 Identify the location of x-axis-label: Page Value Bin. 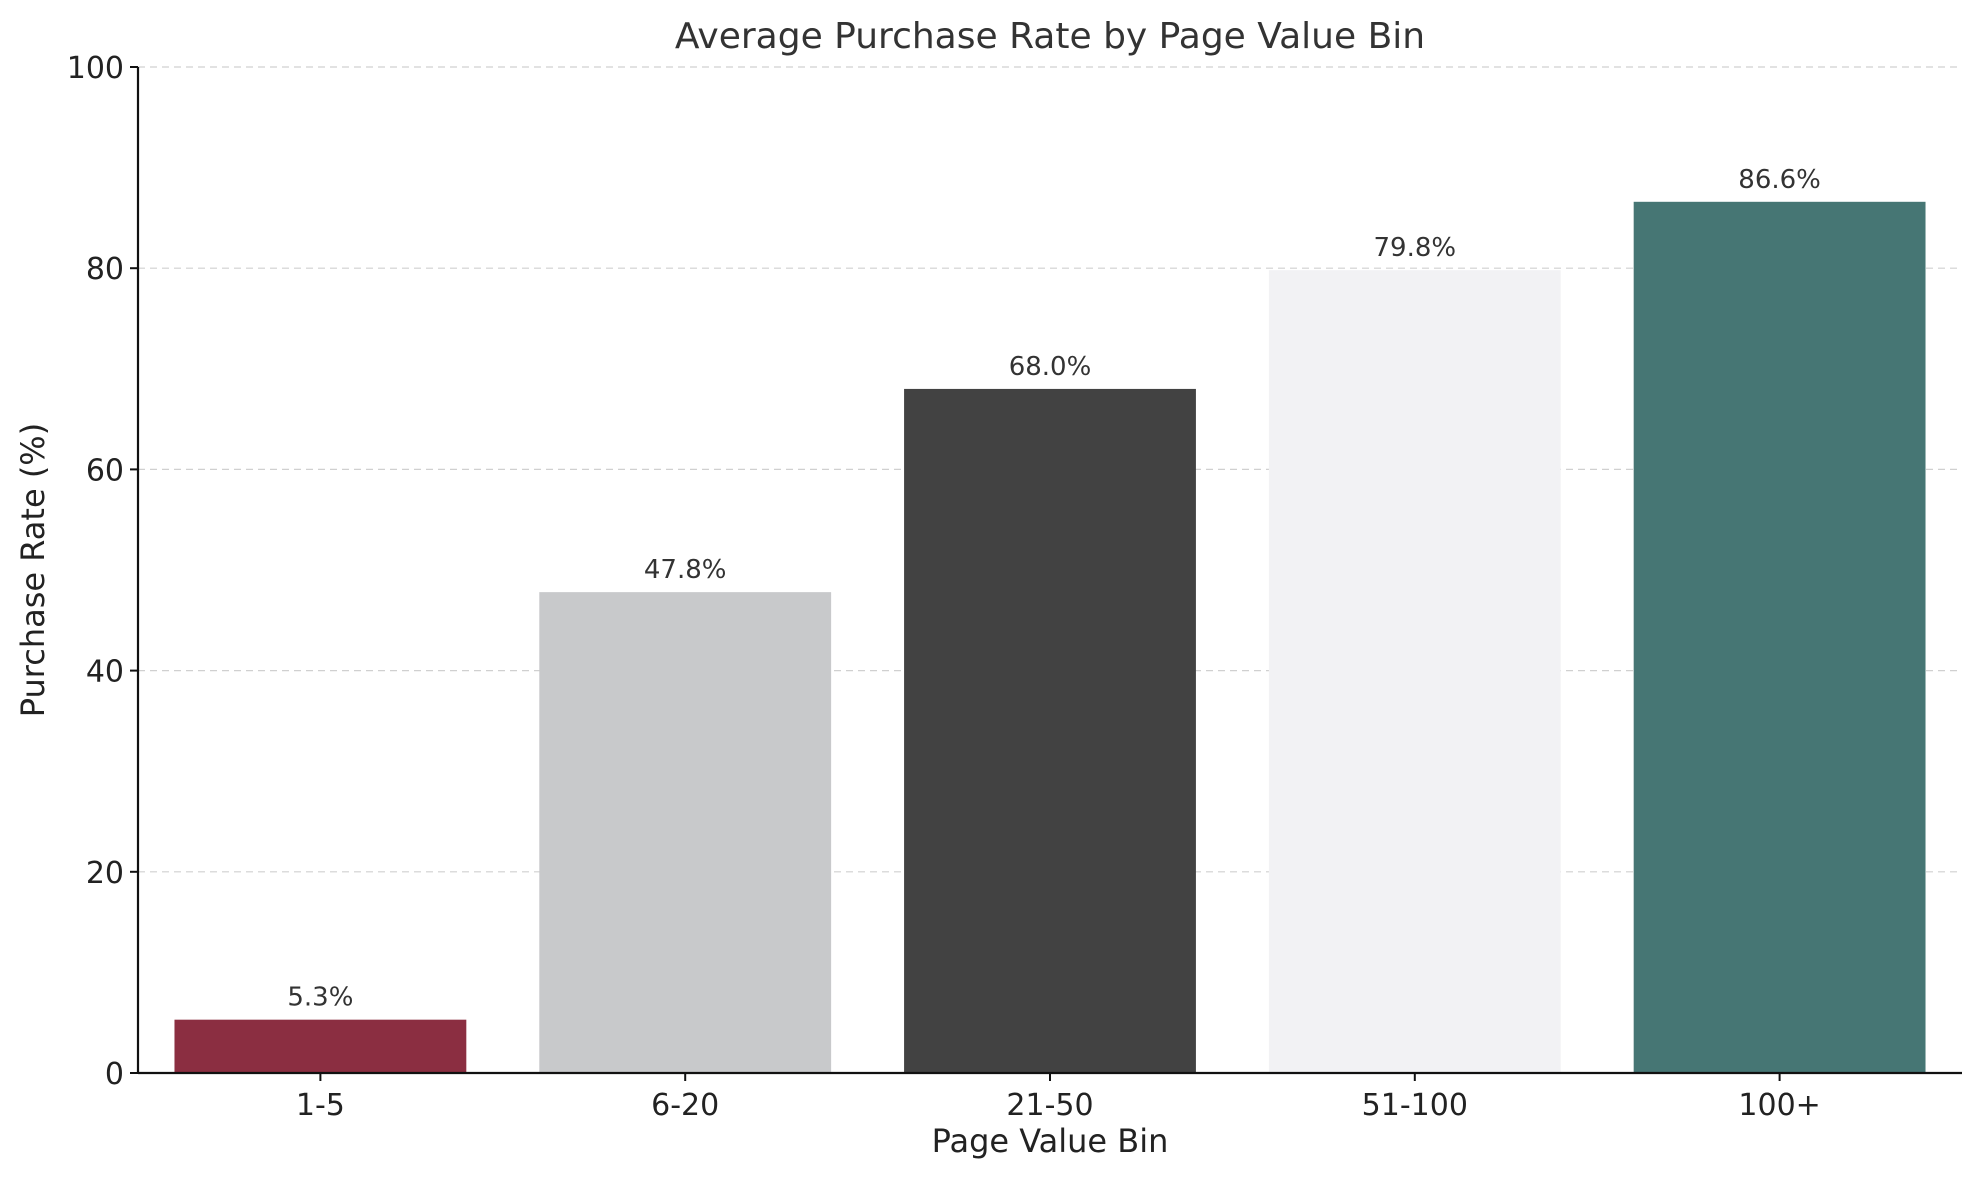
(1050, 1141).